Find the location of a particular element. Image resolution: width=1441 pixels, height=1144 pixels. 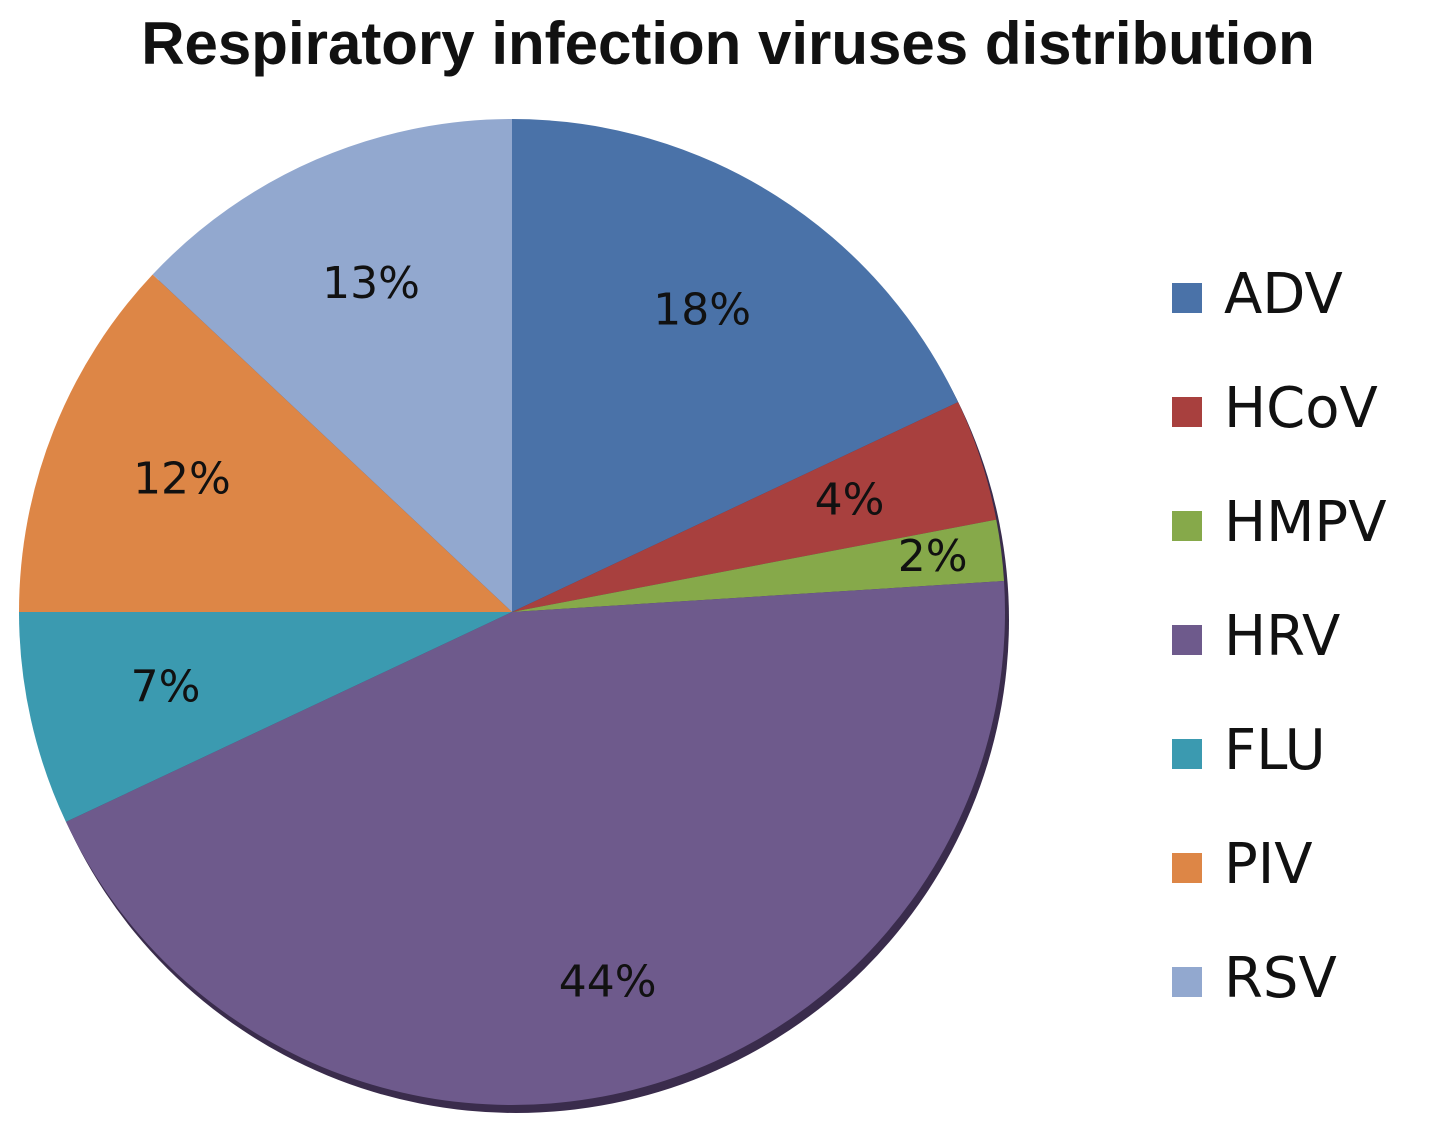

legend-item-hmpv: HMPV is located at coordinates (1279, 522).